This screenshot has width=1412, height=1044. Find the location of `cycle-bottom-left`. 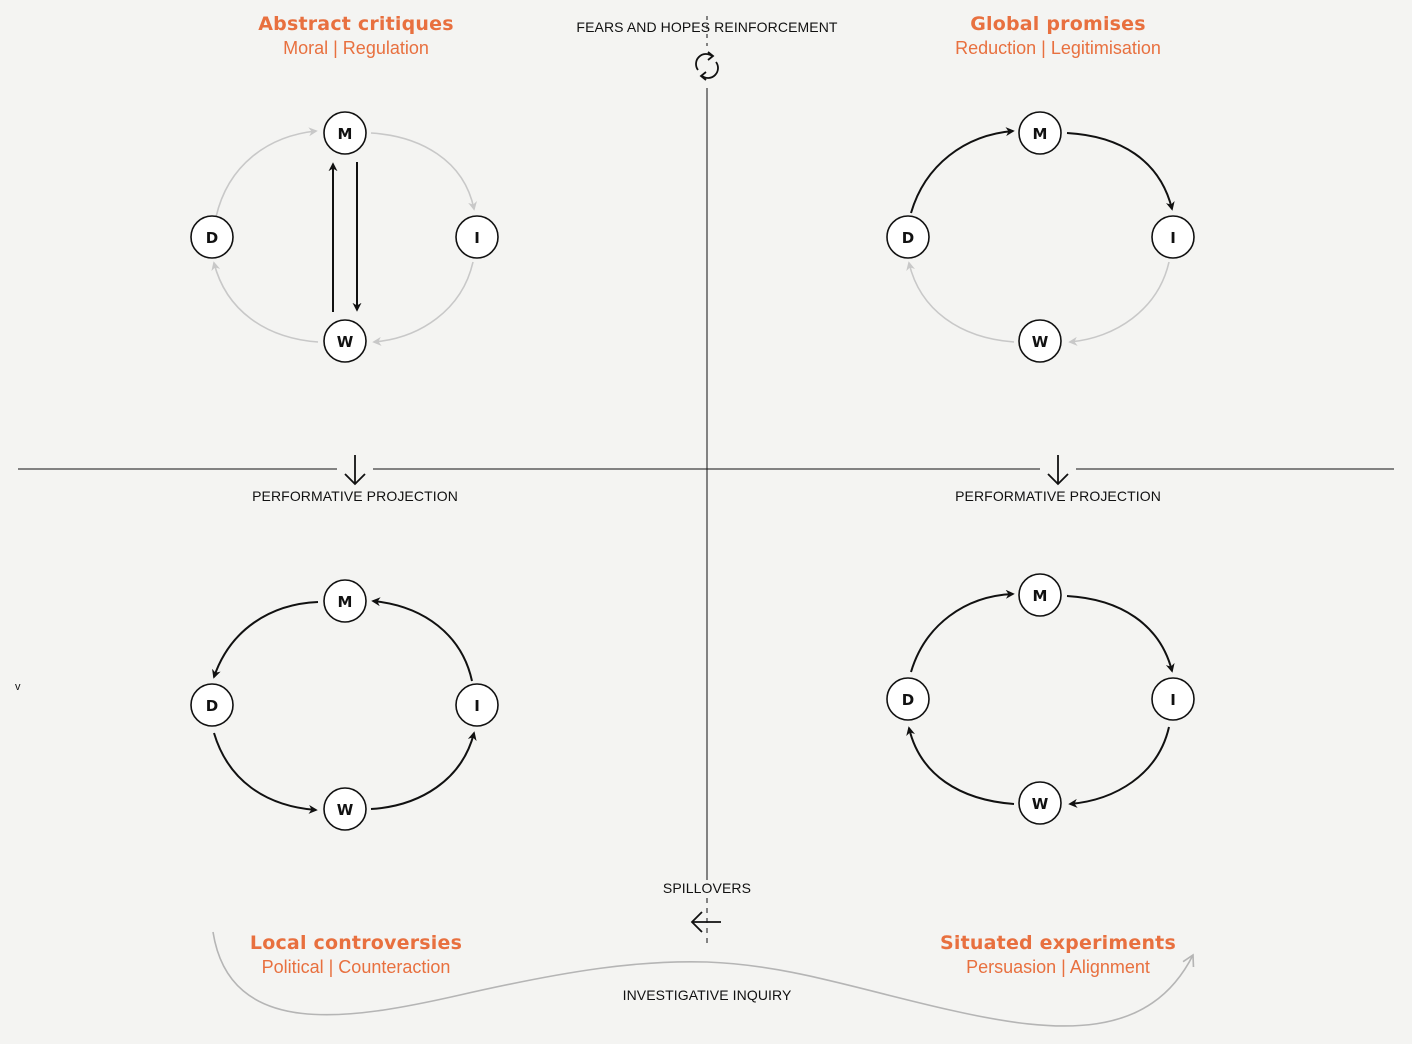

cycle-bottom-left is located at coordinates (344, 705).